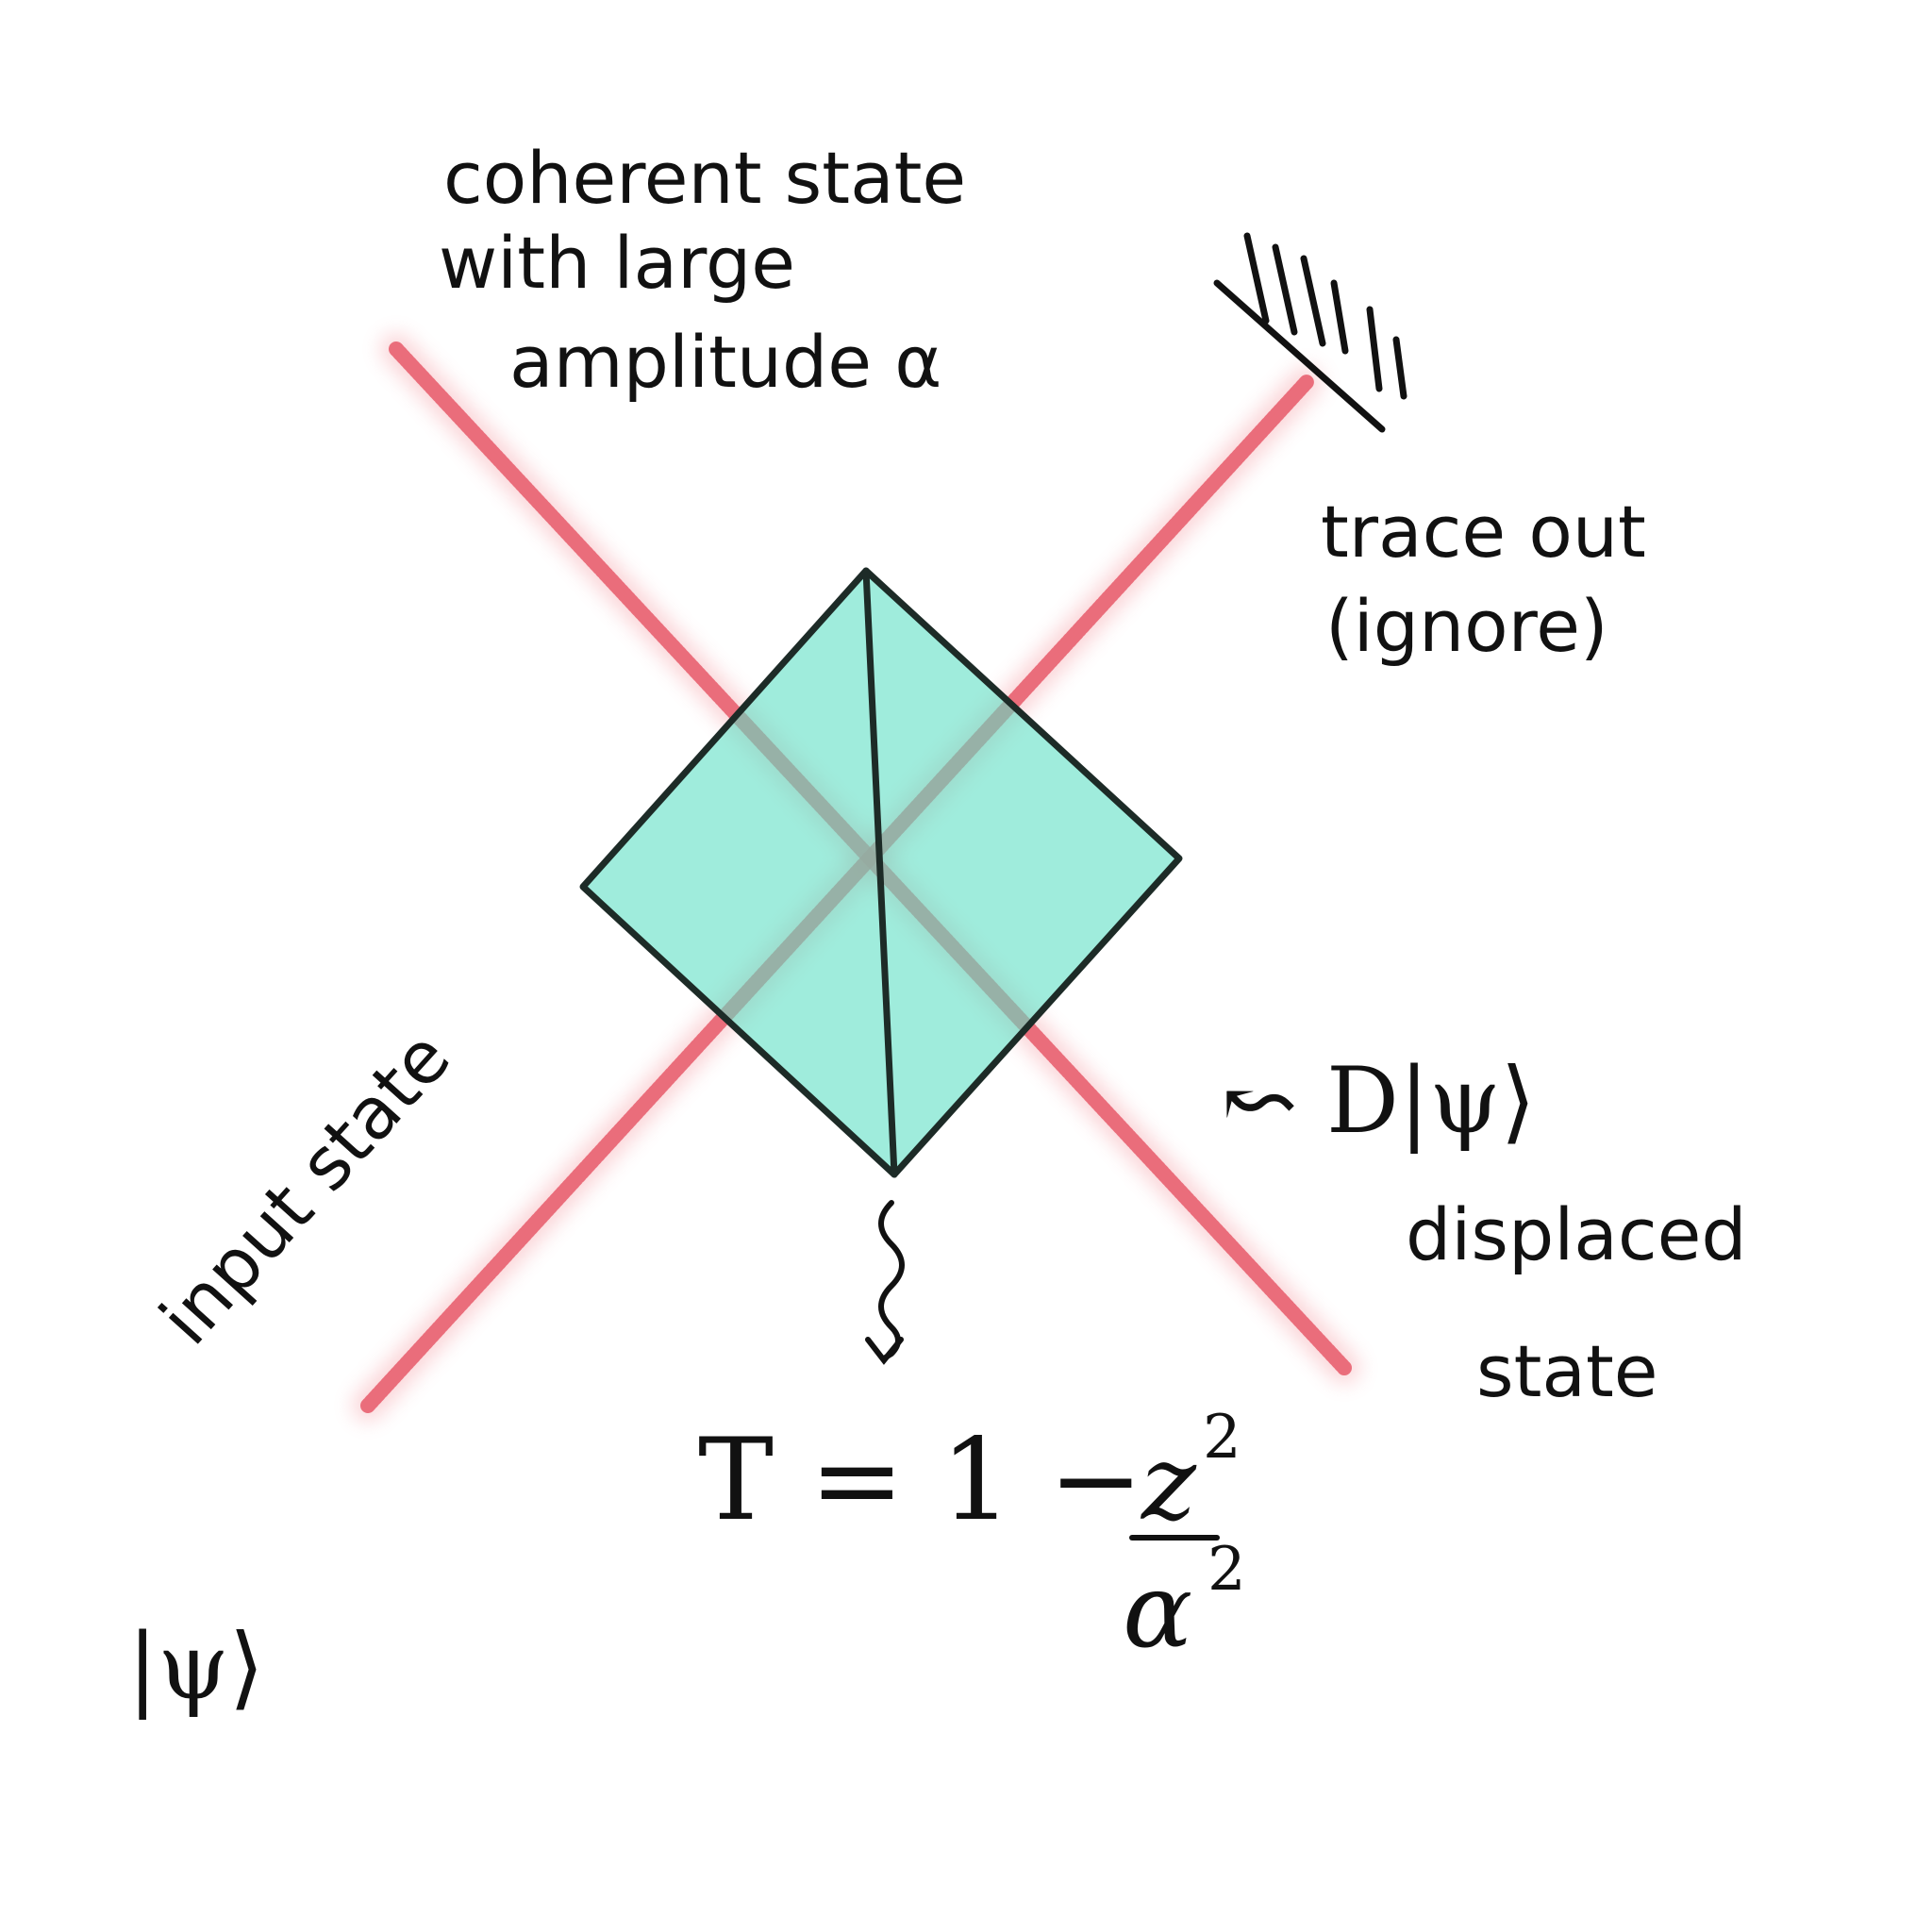 Image resolution: width=1932 pixels, height=1932 pixels. Describe the element at coordinates (1576, 1302) in the screenshot. I see `displaced-state-label: displaced state` at that location.